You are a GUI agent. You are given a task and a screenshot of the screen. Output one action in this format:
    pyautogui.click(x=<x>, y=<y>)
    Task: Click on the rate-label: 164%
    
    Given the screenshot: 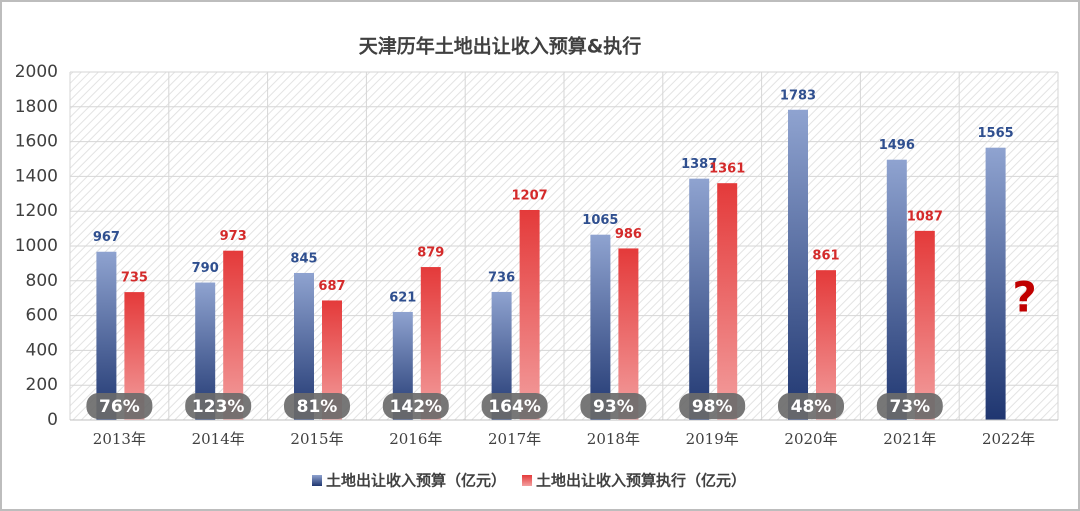 What is the action you would take?
    pyautogui.click(x=514, y=407)
    